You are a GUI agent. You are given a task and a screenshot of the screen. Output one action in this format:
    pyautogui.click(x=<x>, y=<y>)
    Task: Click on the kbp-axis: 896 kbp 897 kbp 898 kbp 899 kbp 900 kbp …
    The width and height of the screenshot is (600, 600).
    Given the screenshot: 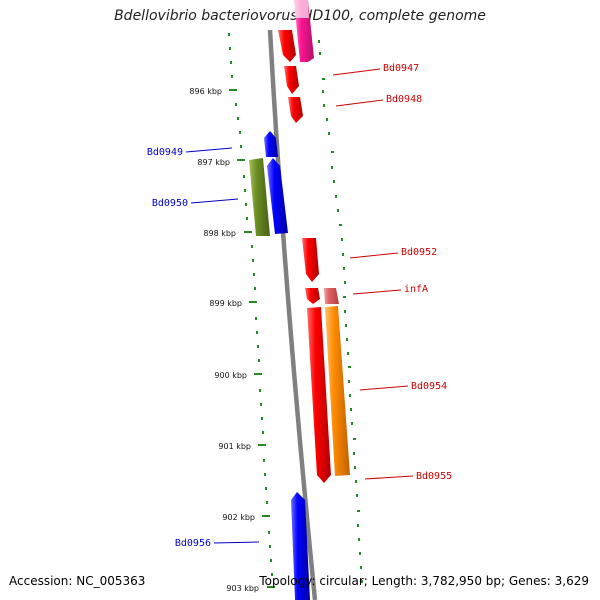 What is the action you would take?
    pyautogui.click(x=232, y=340)
    